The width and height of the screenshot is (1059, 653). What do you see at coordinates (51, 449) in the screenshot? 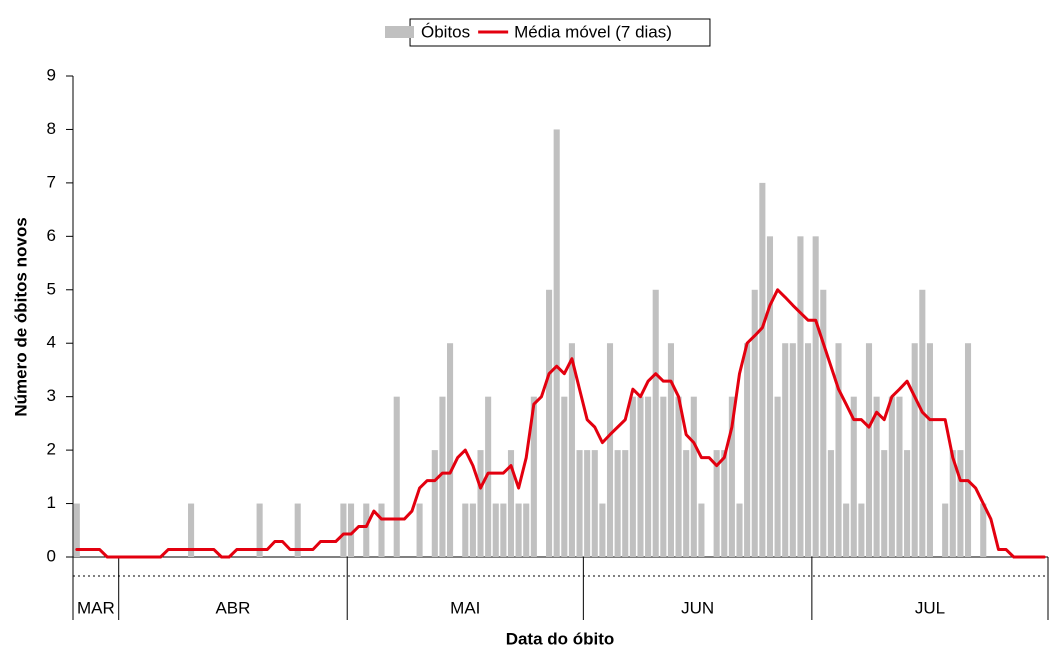
I see `y-tick-label: 2` at bounding box center [51, 449].